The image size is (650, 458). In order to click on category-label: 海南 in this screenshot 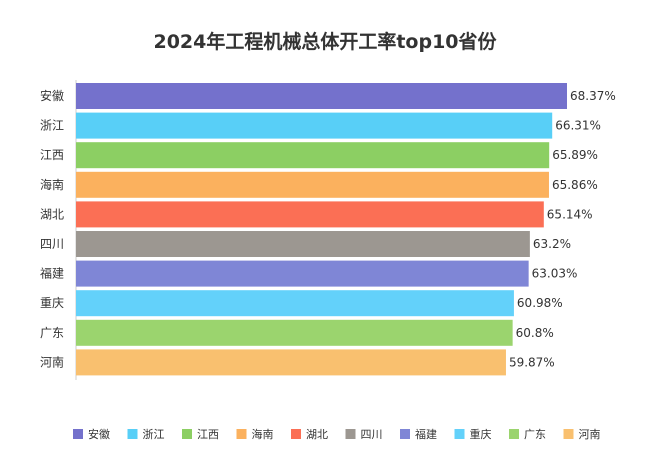, I will do `click(52, 184)`.